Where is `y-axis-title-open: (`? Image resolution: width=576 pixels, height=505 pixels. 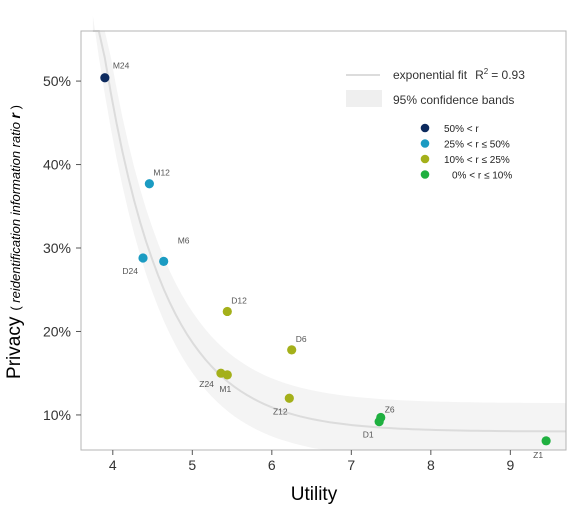
y-axis-title-open: ( is located at coordinates (15, 307).